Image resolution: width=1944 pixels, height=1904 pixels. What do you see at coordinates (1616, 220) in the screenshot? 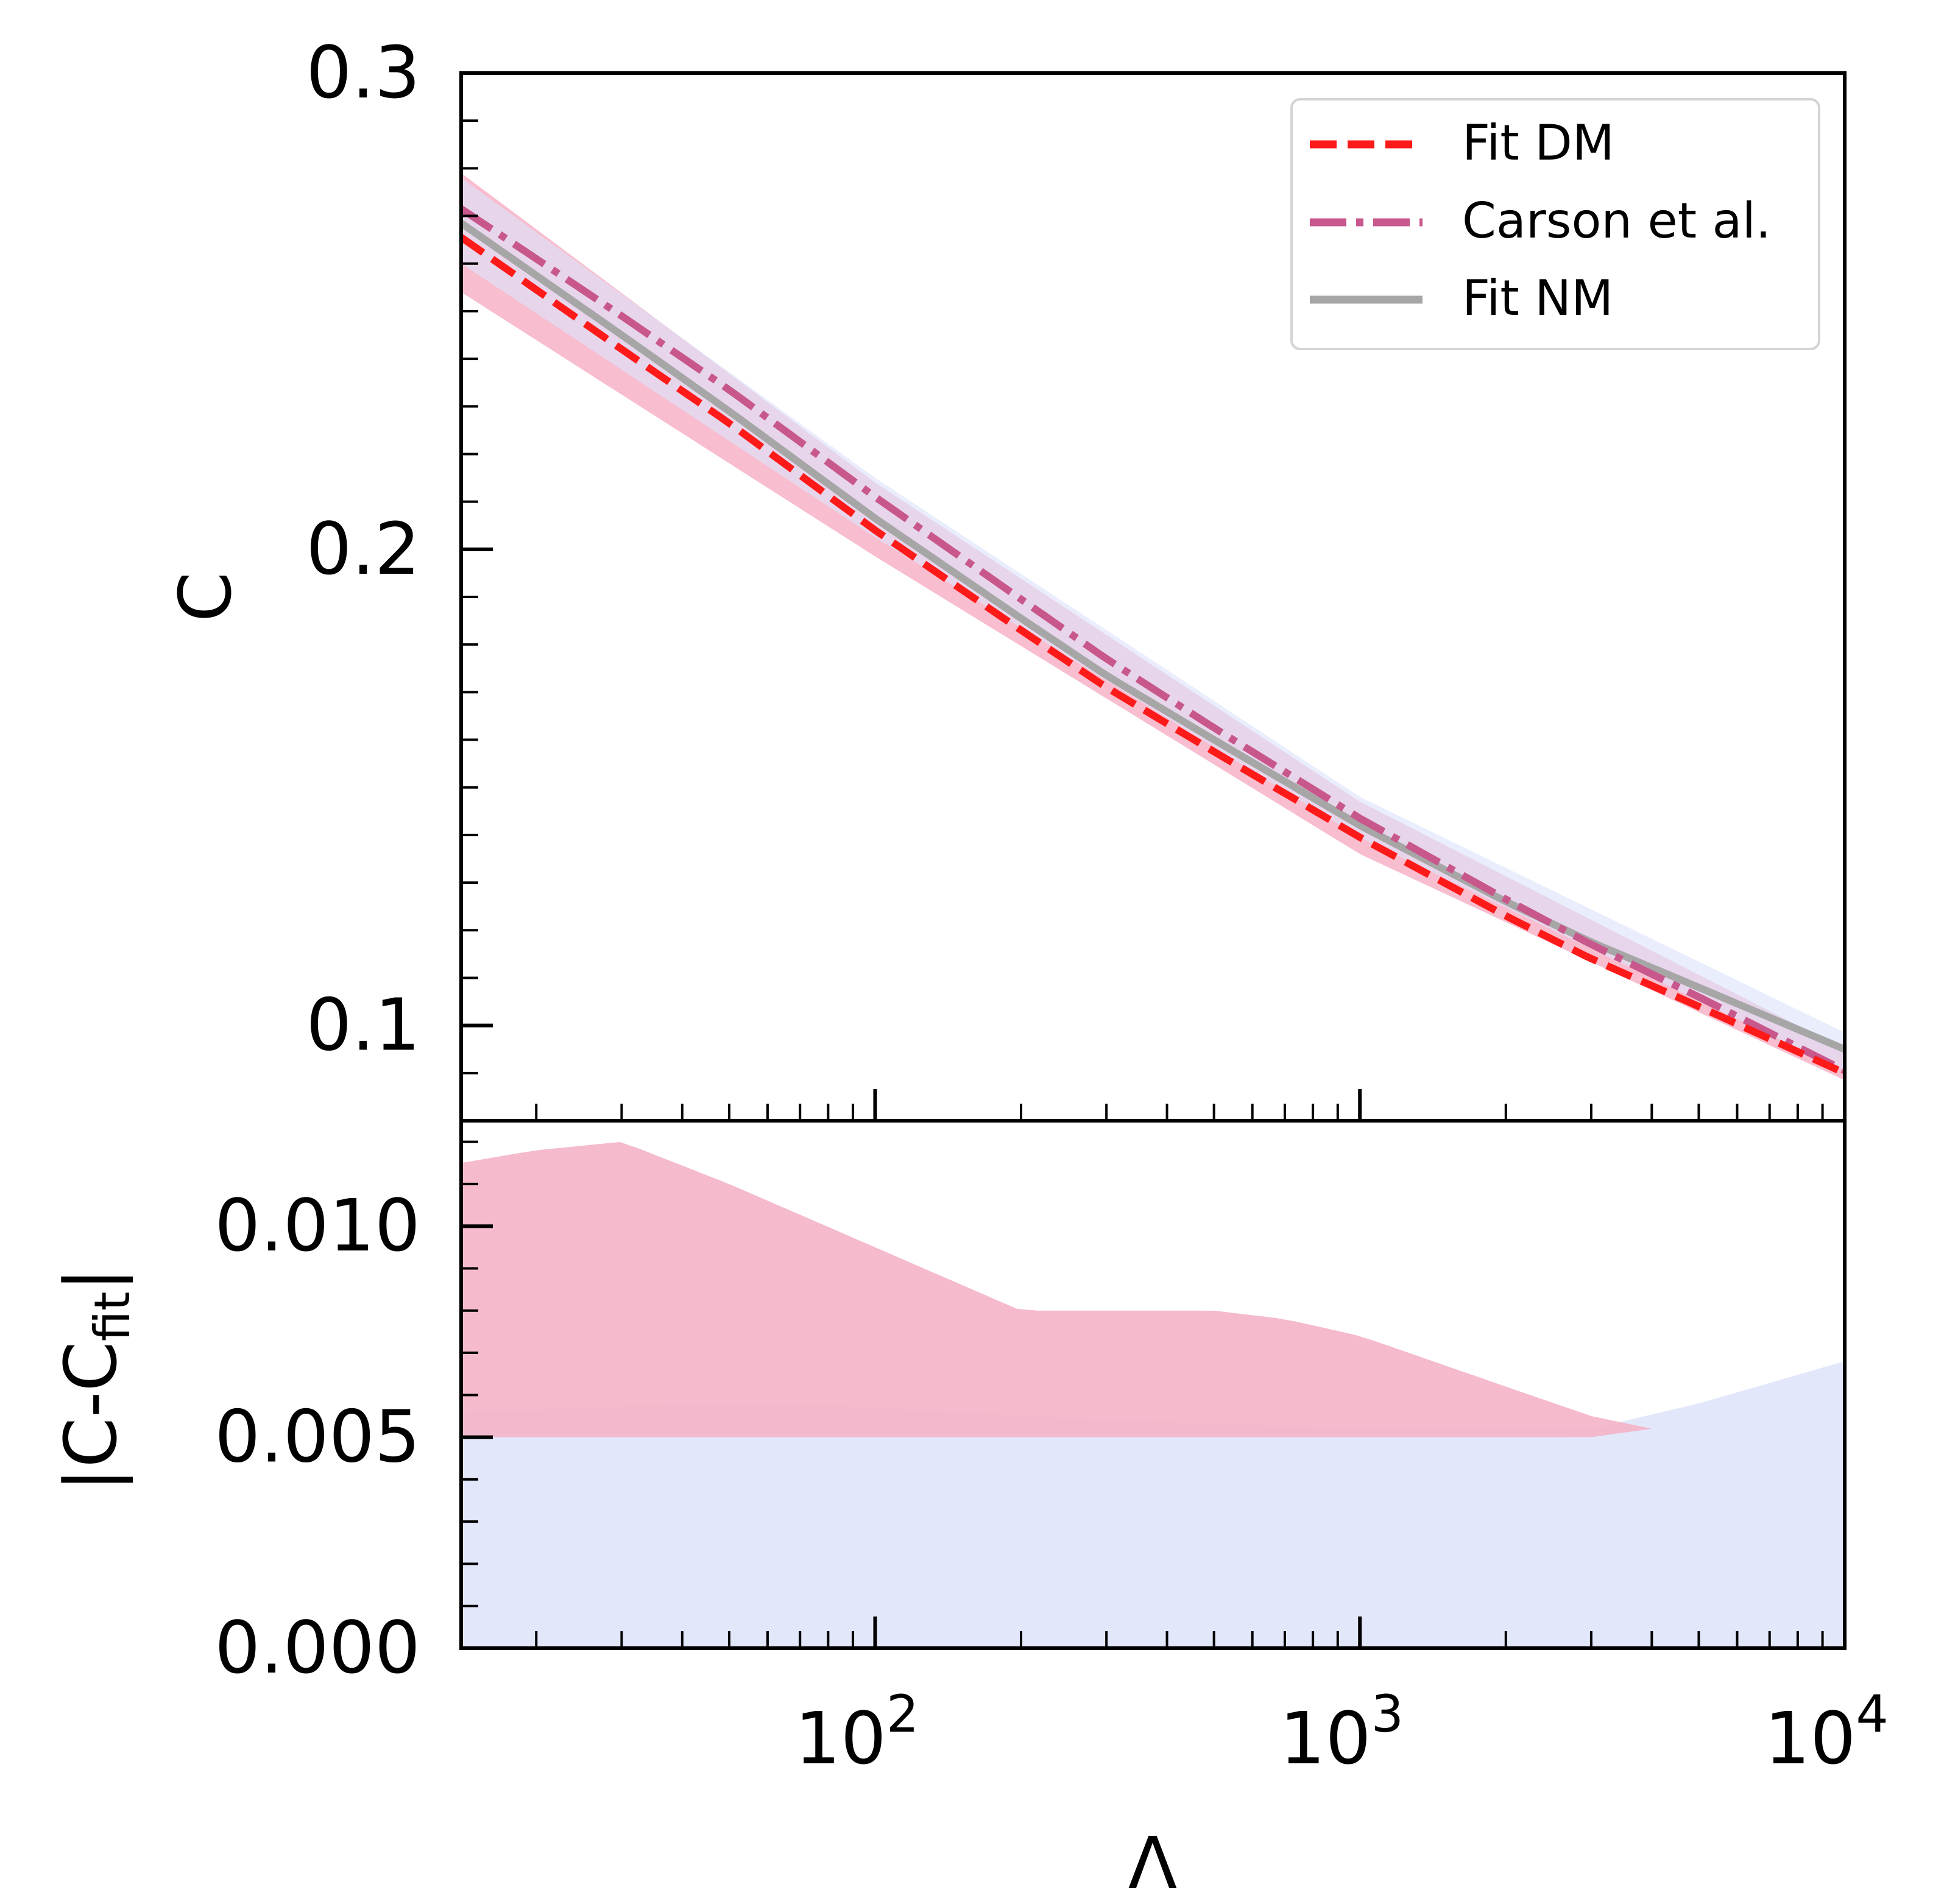
I see `legend-label-carson: Carson et al.` at bounding box center [1616, 220].